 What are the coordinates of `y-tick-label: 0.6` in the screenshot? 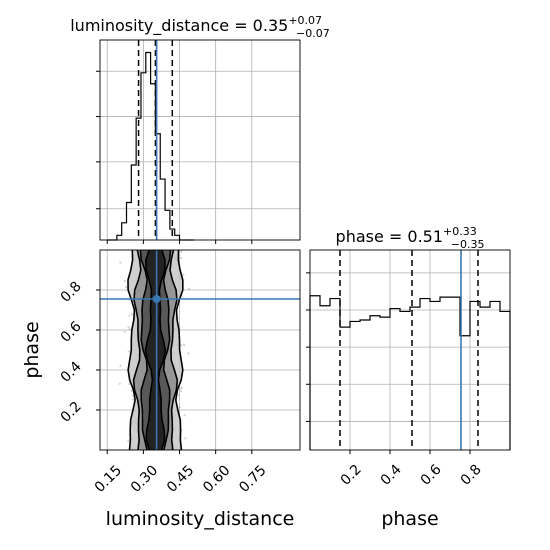 It's located at (71, 332).